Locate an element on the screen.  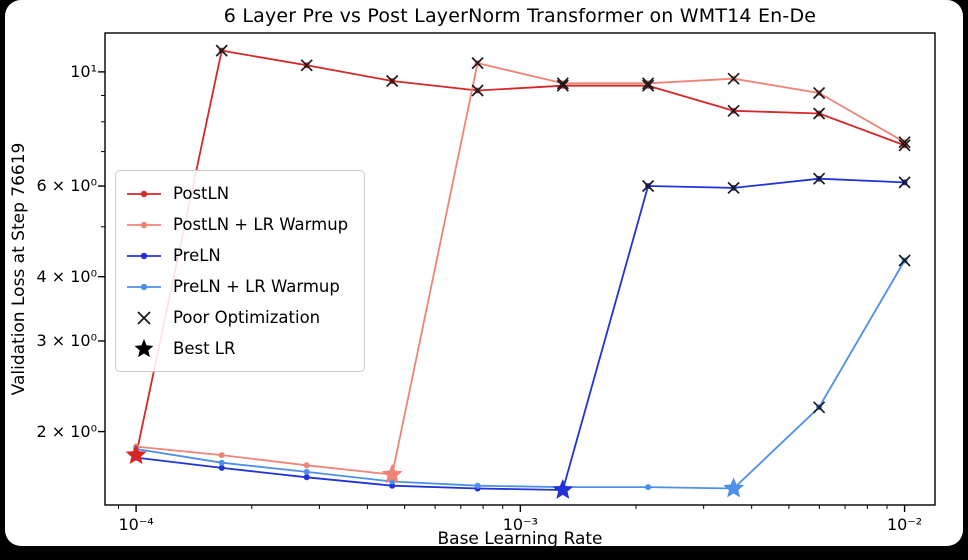
star-icon is located at coordinates (144, 347).